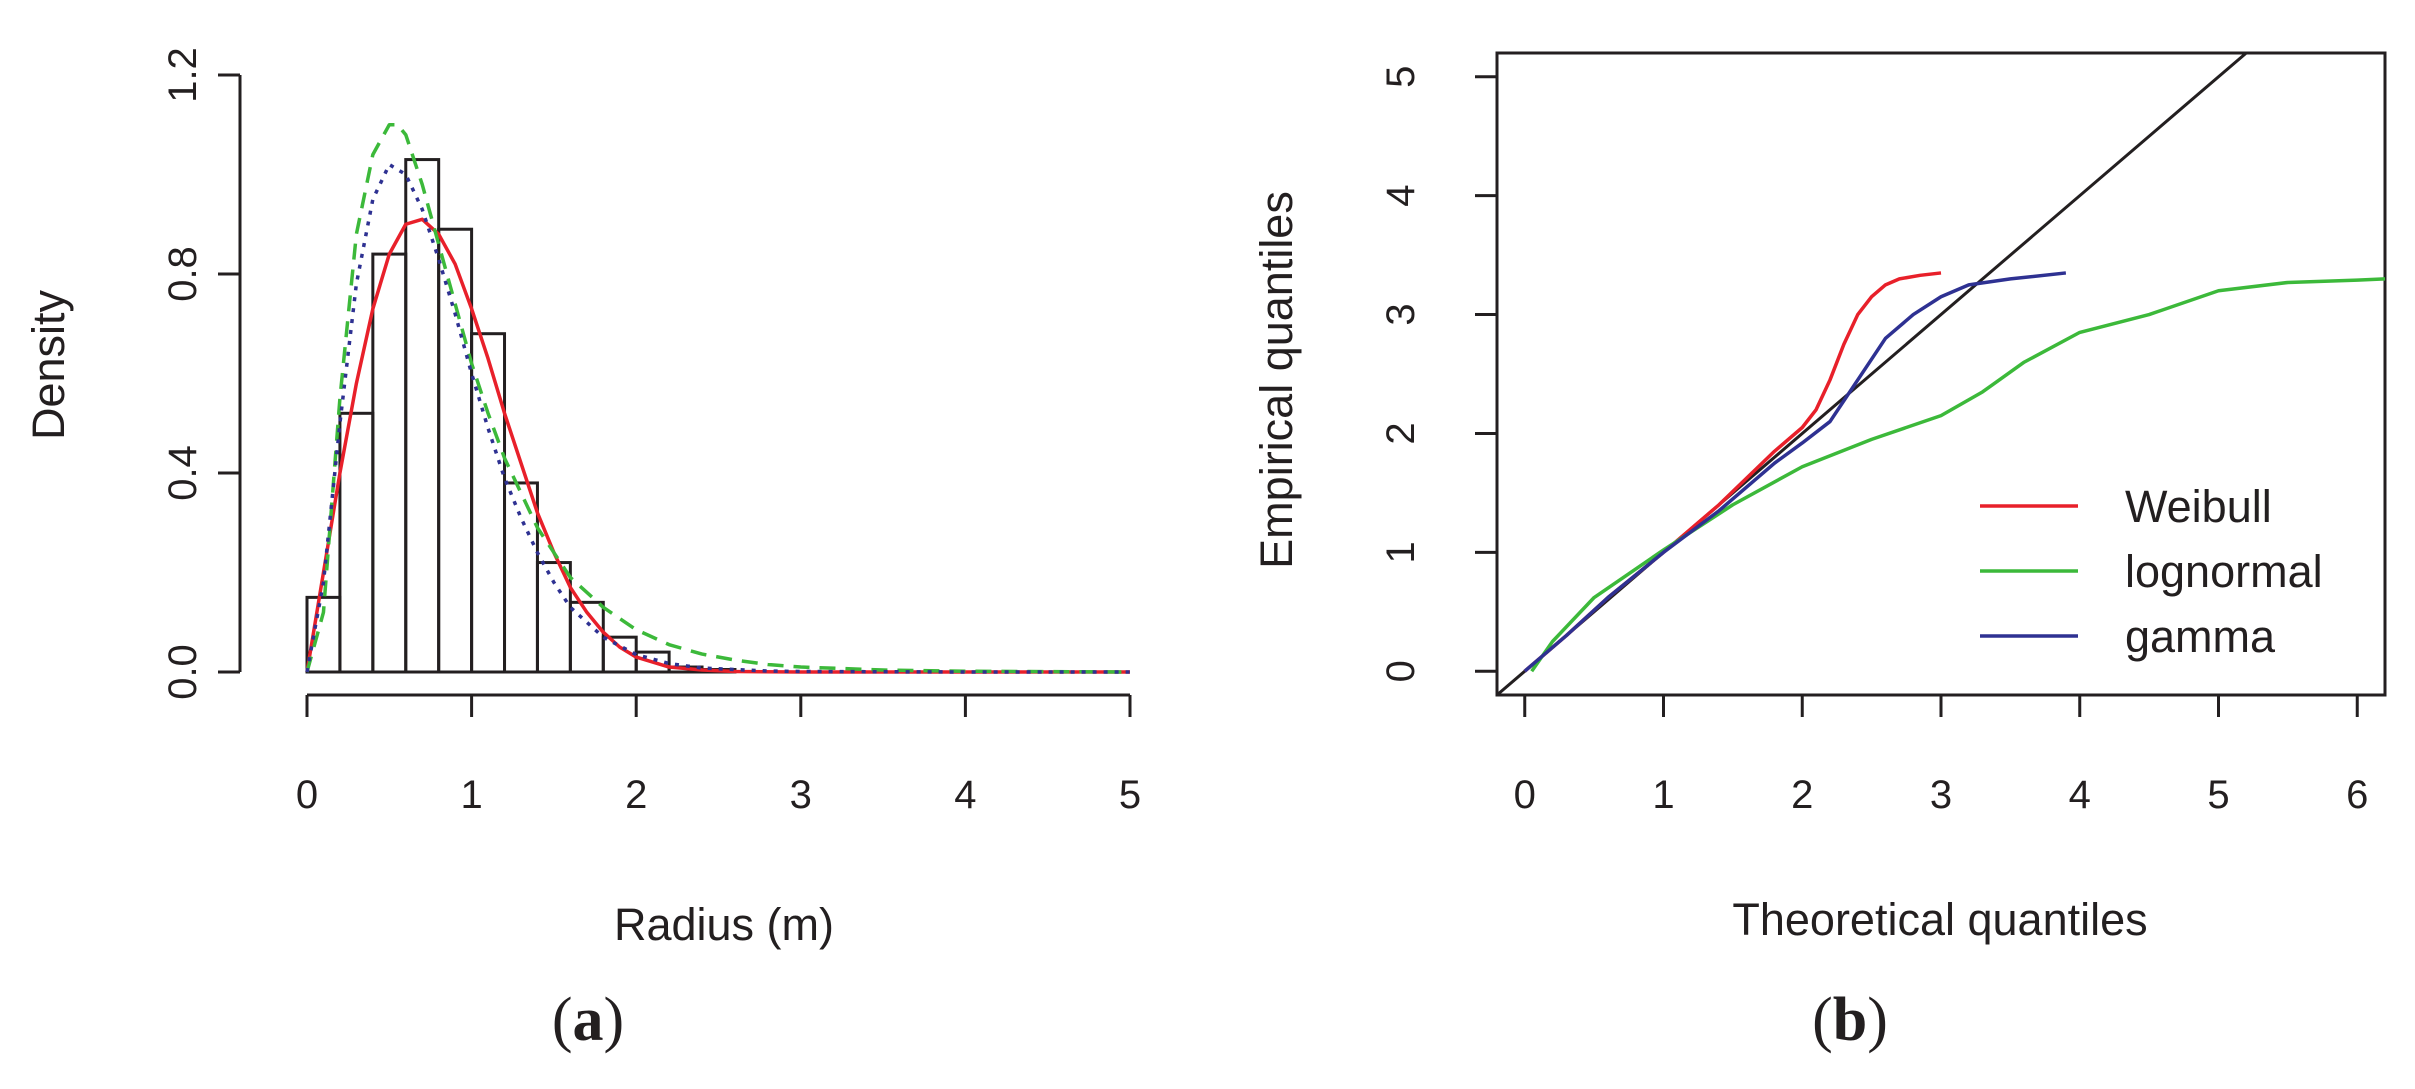 This screenshot has width=2415, height=1089. I want to click on legend-label-weibull: Weibull, so click(2198, 506).